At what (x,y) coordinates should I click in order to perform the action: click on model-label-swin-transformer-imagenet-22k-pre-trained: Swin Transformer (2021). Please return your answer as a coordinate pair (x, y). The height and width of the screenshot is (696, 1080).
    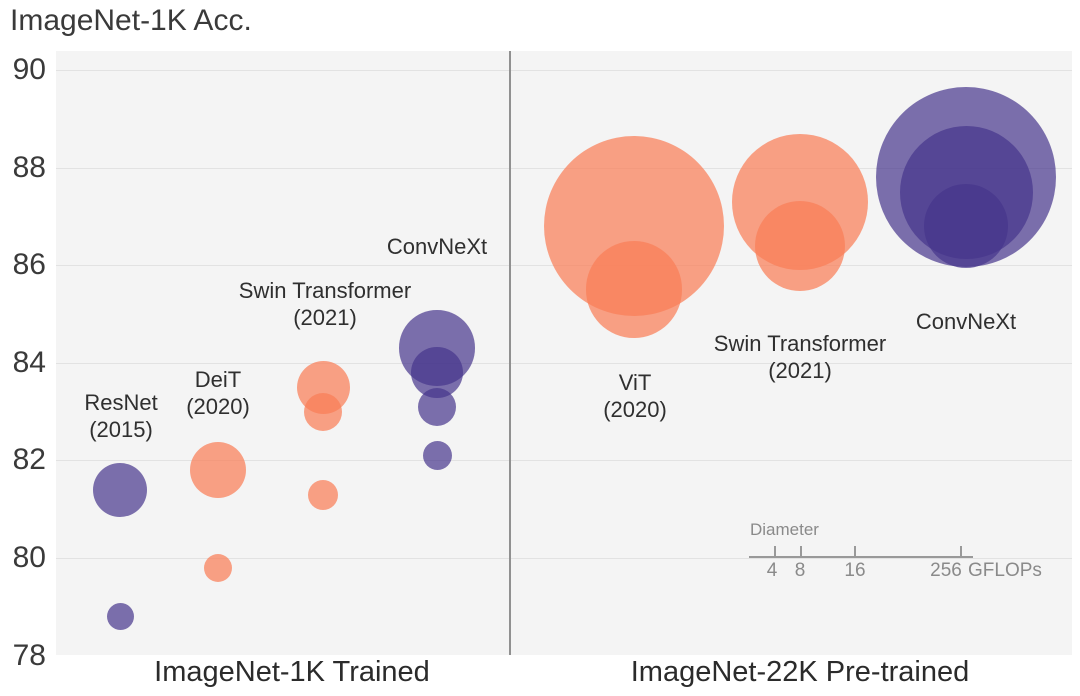
    Looking at the image, I should click on (800, 357).